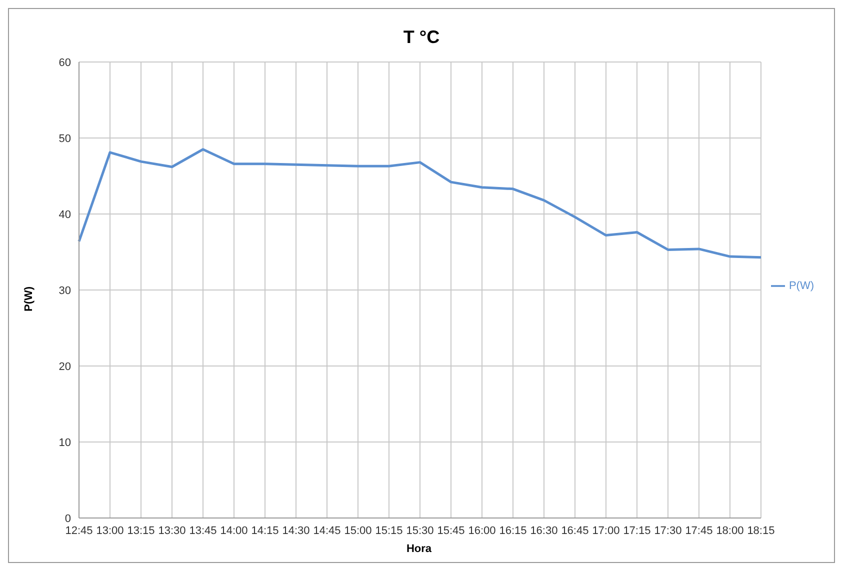 The width and height of the screenshot is (841, 569). What do you see at coordinates (606, 530) in the screenshot?
I see `x-tick-label: 17:00` at bounding box center [606, 530].